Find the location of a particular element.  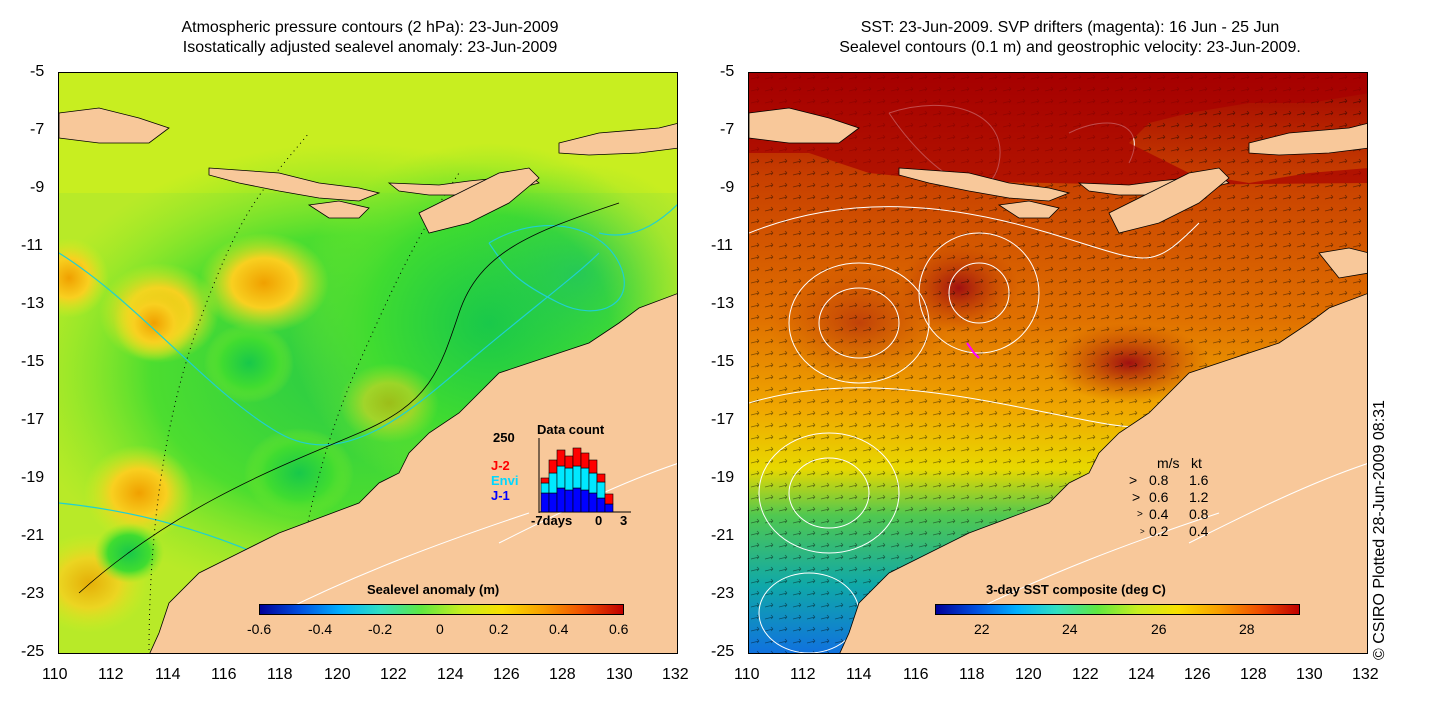

left-cb-tick: 0.6 is located at coordinates (619, 629).